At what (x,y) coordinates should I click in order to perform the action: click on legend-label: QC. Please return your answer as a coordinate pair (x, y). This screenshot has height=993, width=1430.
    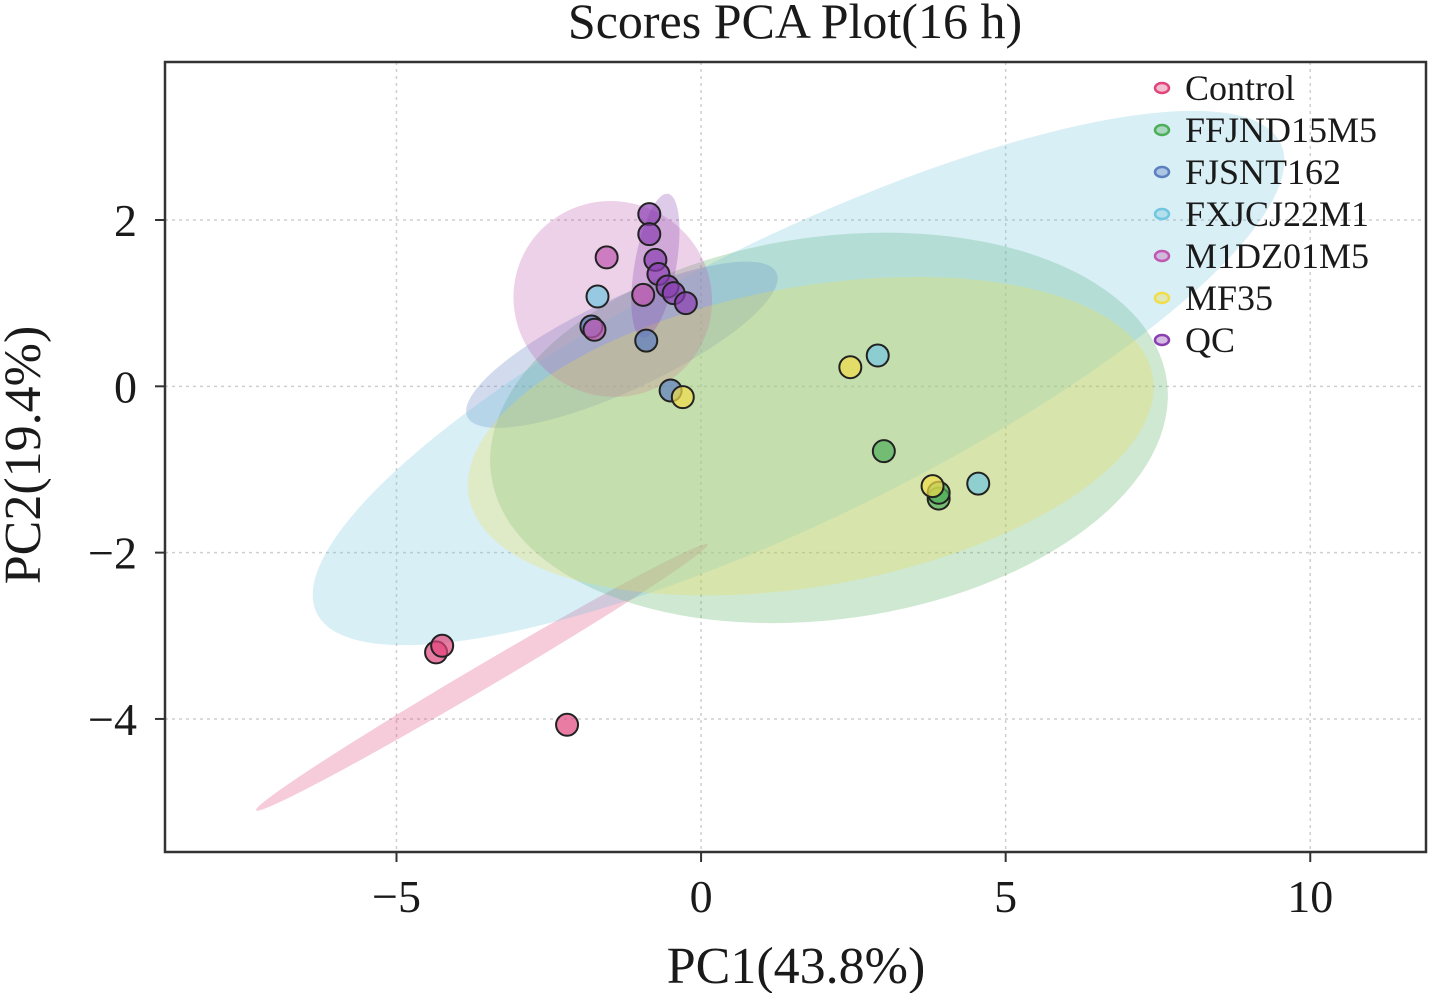
    Looking at the image, I should click on (1210, 340).